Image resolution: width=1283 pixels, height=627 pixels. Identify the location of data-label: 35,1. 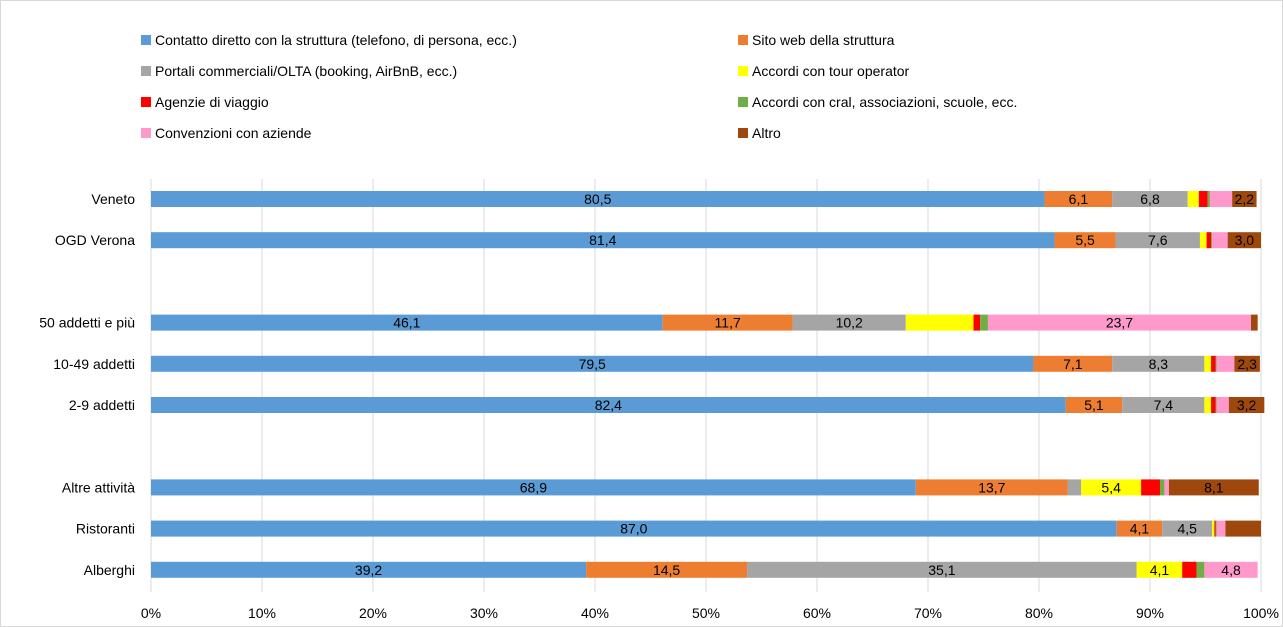
(941, 570).